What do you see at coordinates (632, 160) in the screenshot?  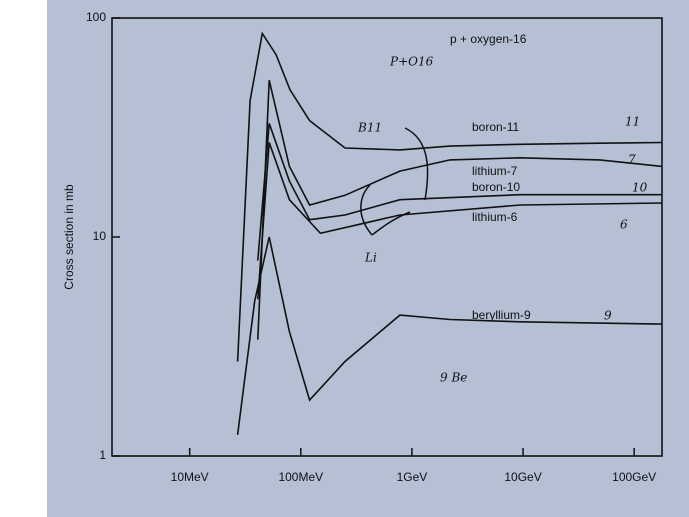 I see `annotation: 7` at bounding box center [632, 160].